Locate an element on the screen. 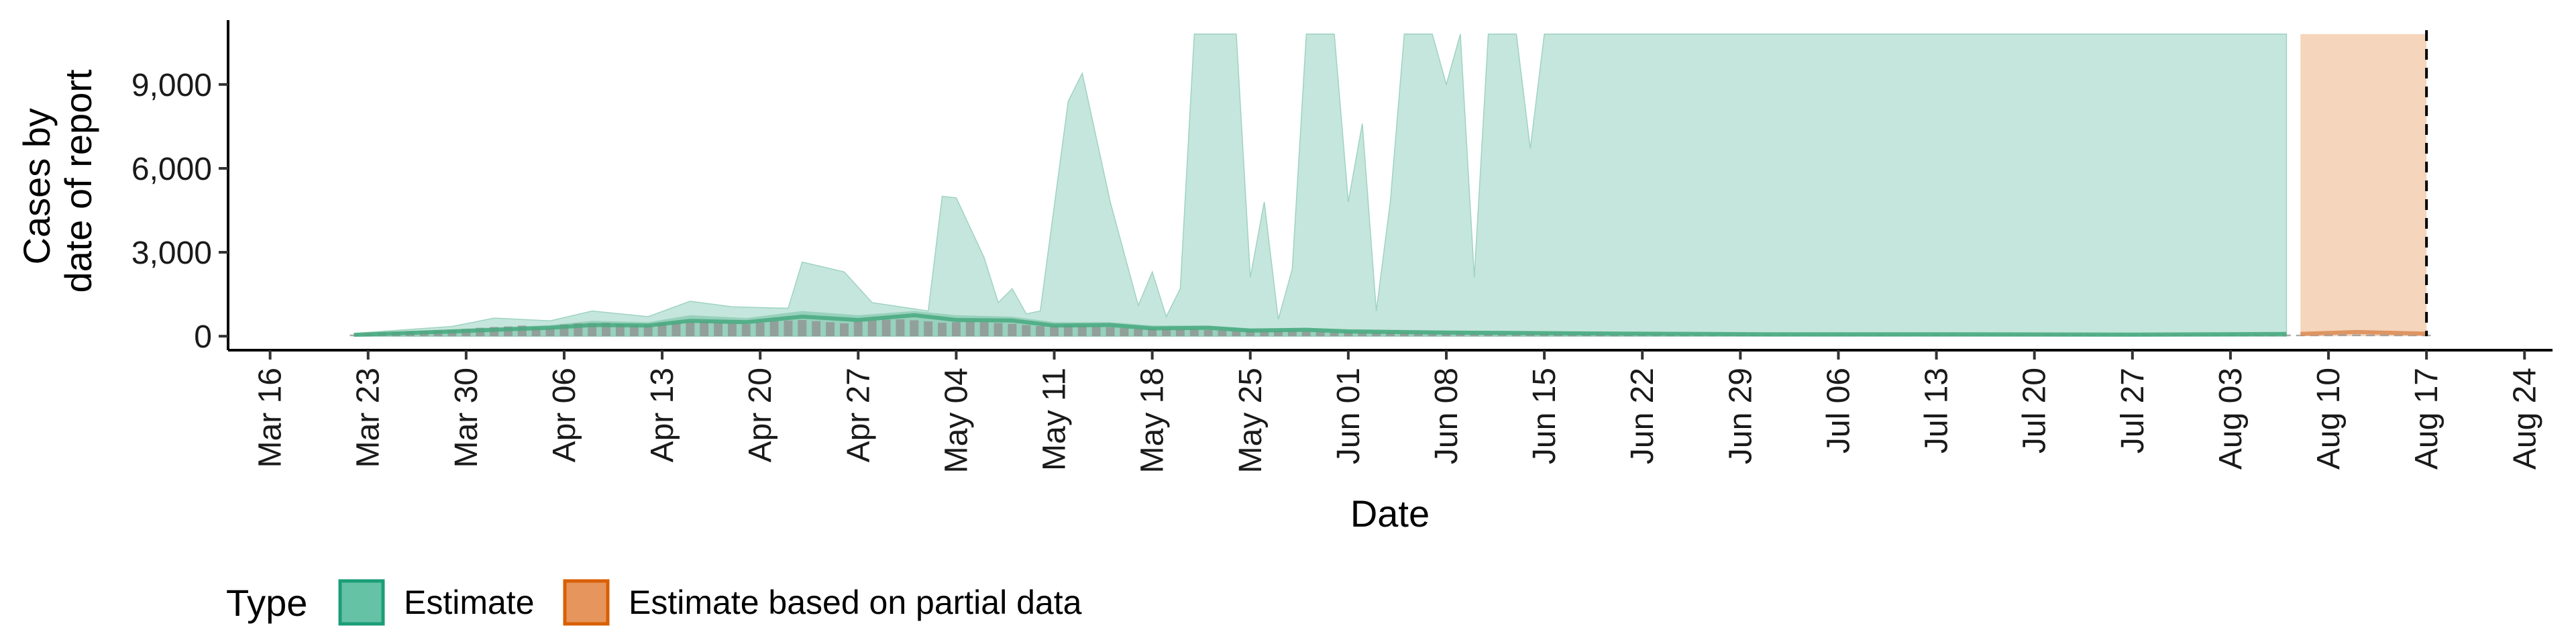 The width and height of the screenshot is (2576, 644). x-tick-label: Jul 06 is located at coordinates (1839, 410).